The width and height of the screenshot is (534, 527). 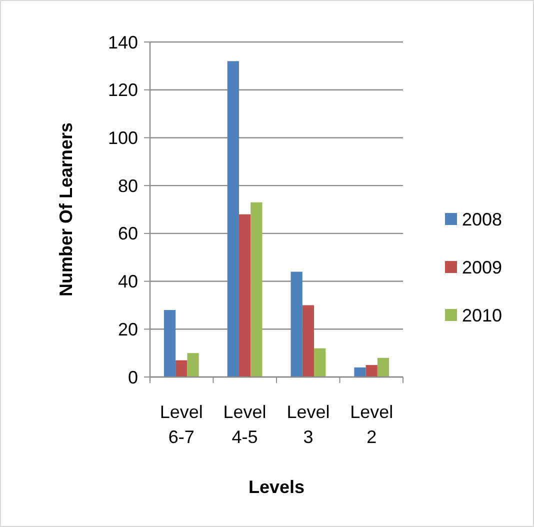 I want to click on y-tick-label: 0, so click(x=133, y=377).